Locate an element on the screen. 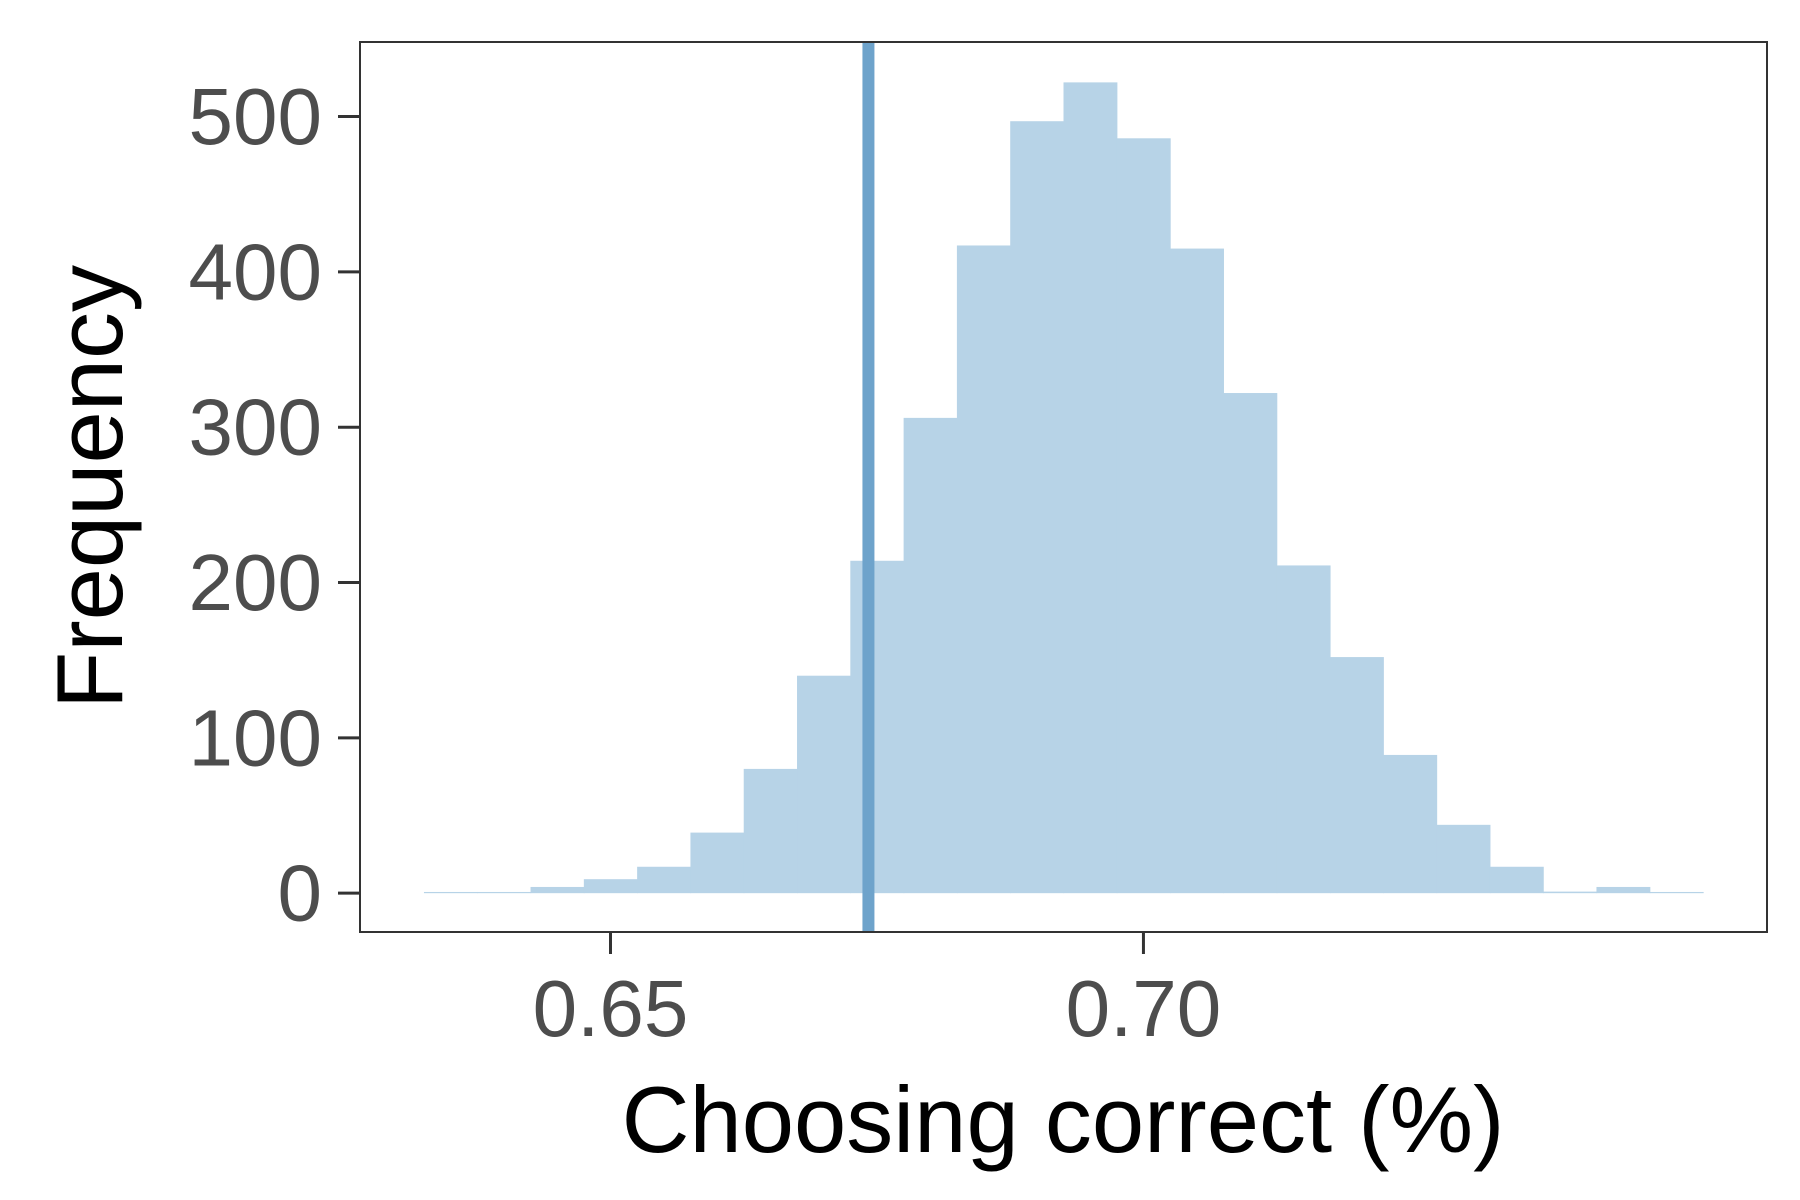 Image resolution: width=1800 pixels, height=1200 pixels. y-axis: 0 100 200 300 400 500 is located at coordinates (274, 505).